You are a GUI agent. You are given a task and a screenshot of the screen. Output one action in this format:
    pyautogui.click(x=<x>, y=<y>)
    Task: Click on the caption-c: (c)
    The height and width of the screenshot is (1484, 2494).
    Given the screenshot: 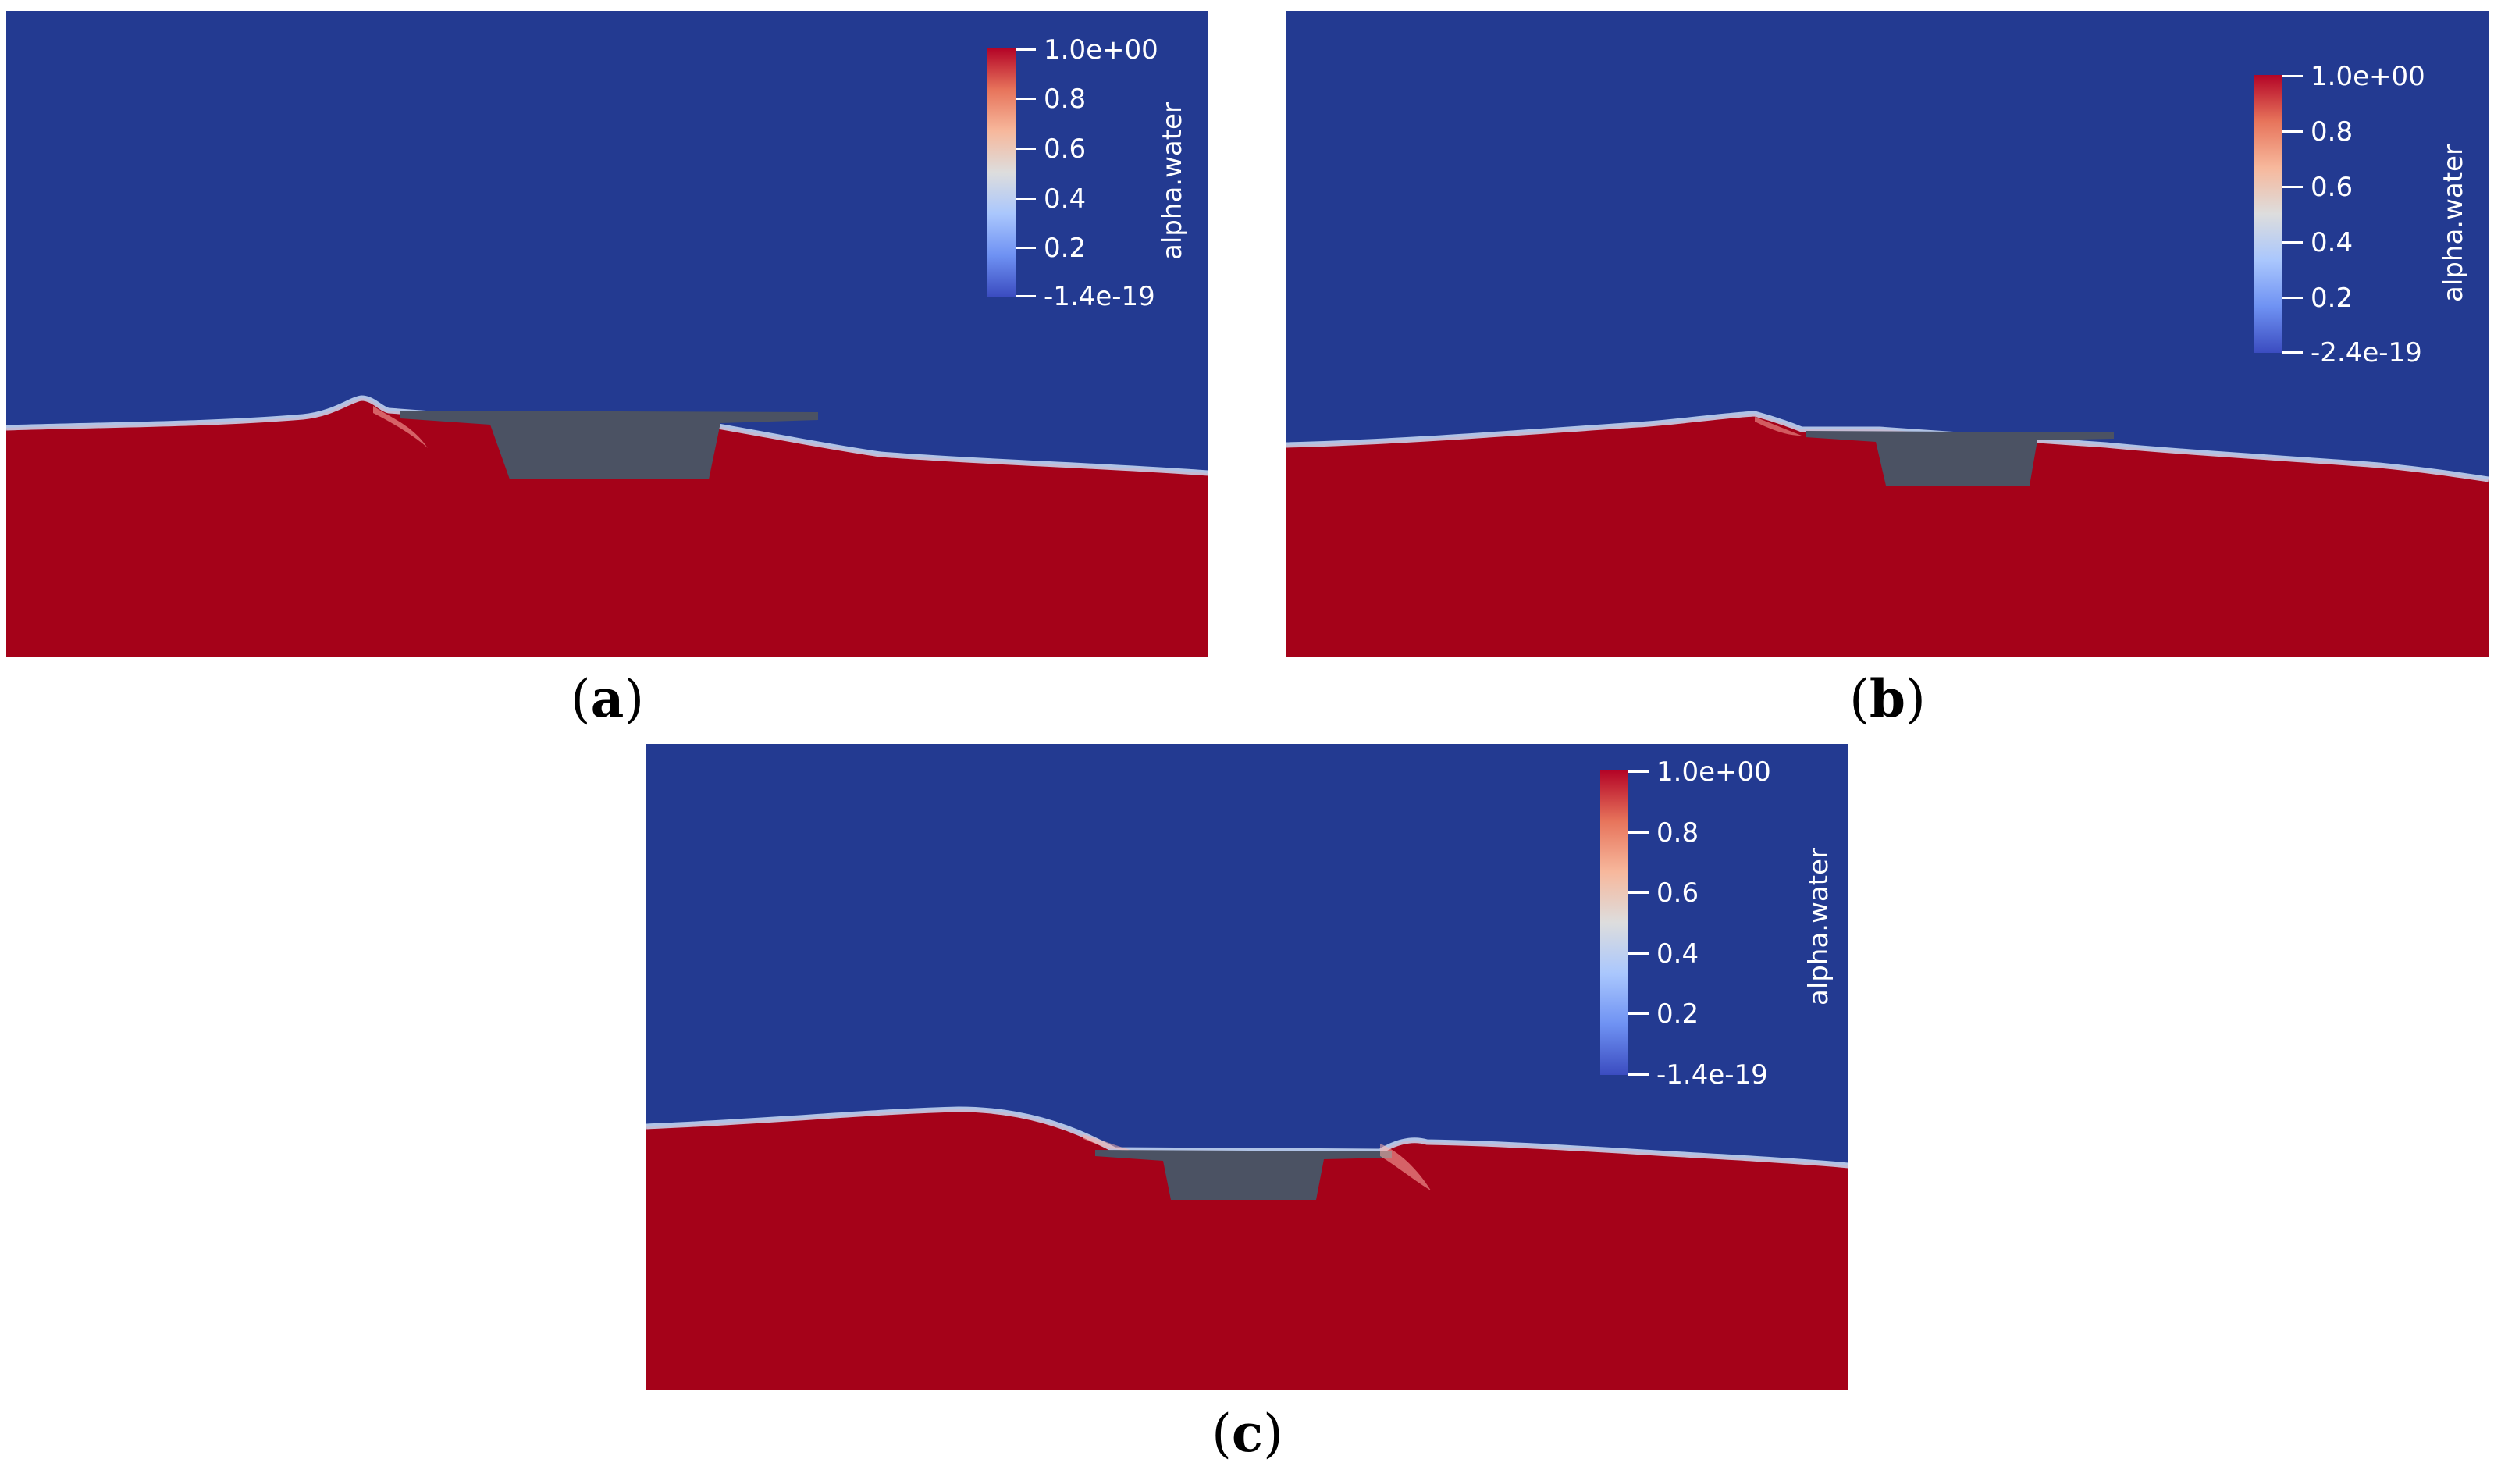 What is the action you would take?
    pyautogui.click(x=1247, y=1433)
    